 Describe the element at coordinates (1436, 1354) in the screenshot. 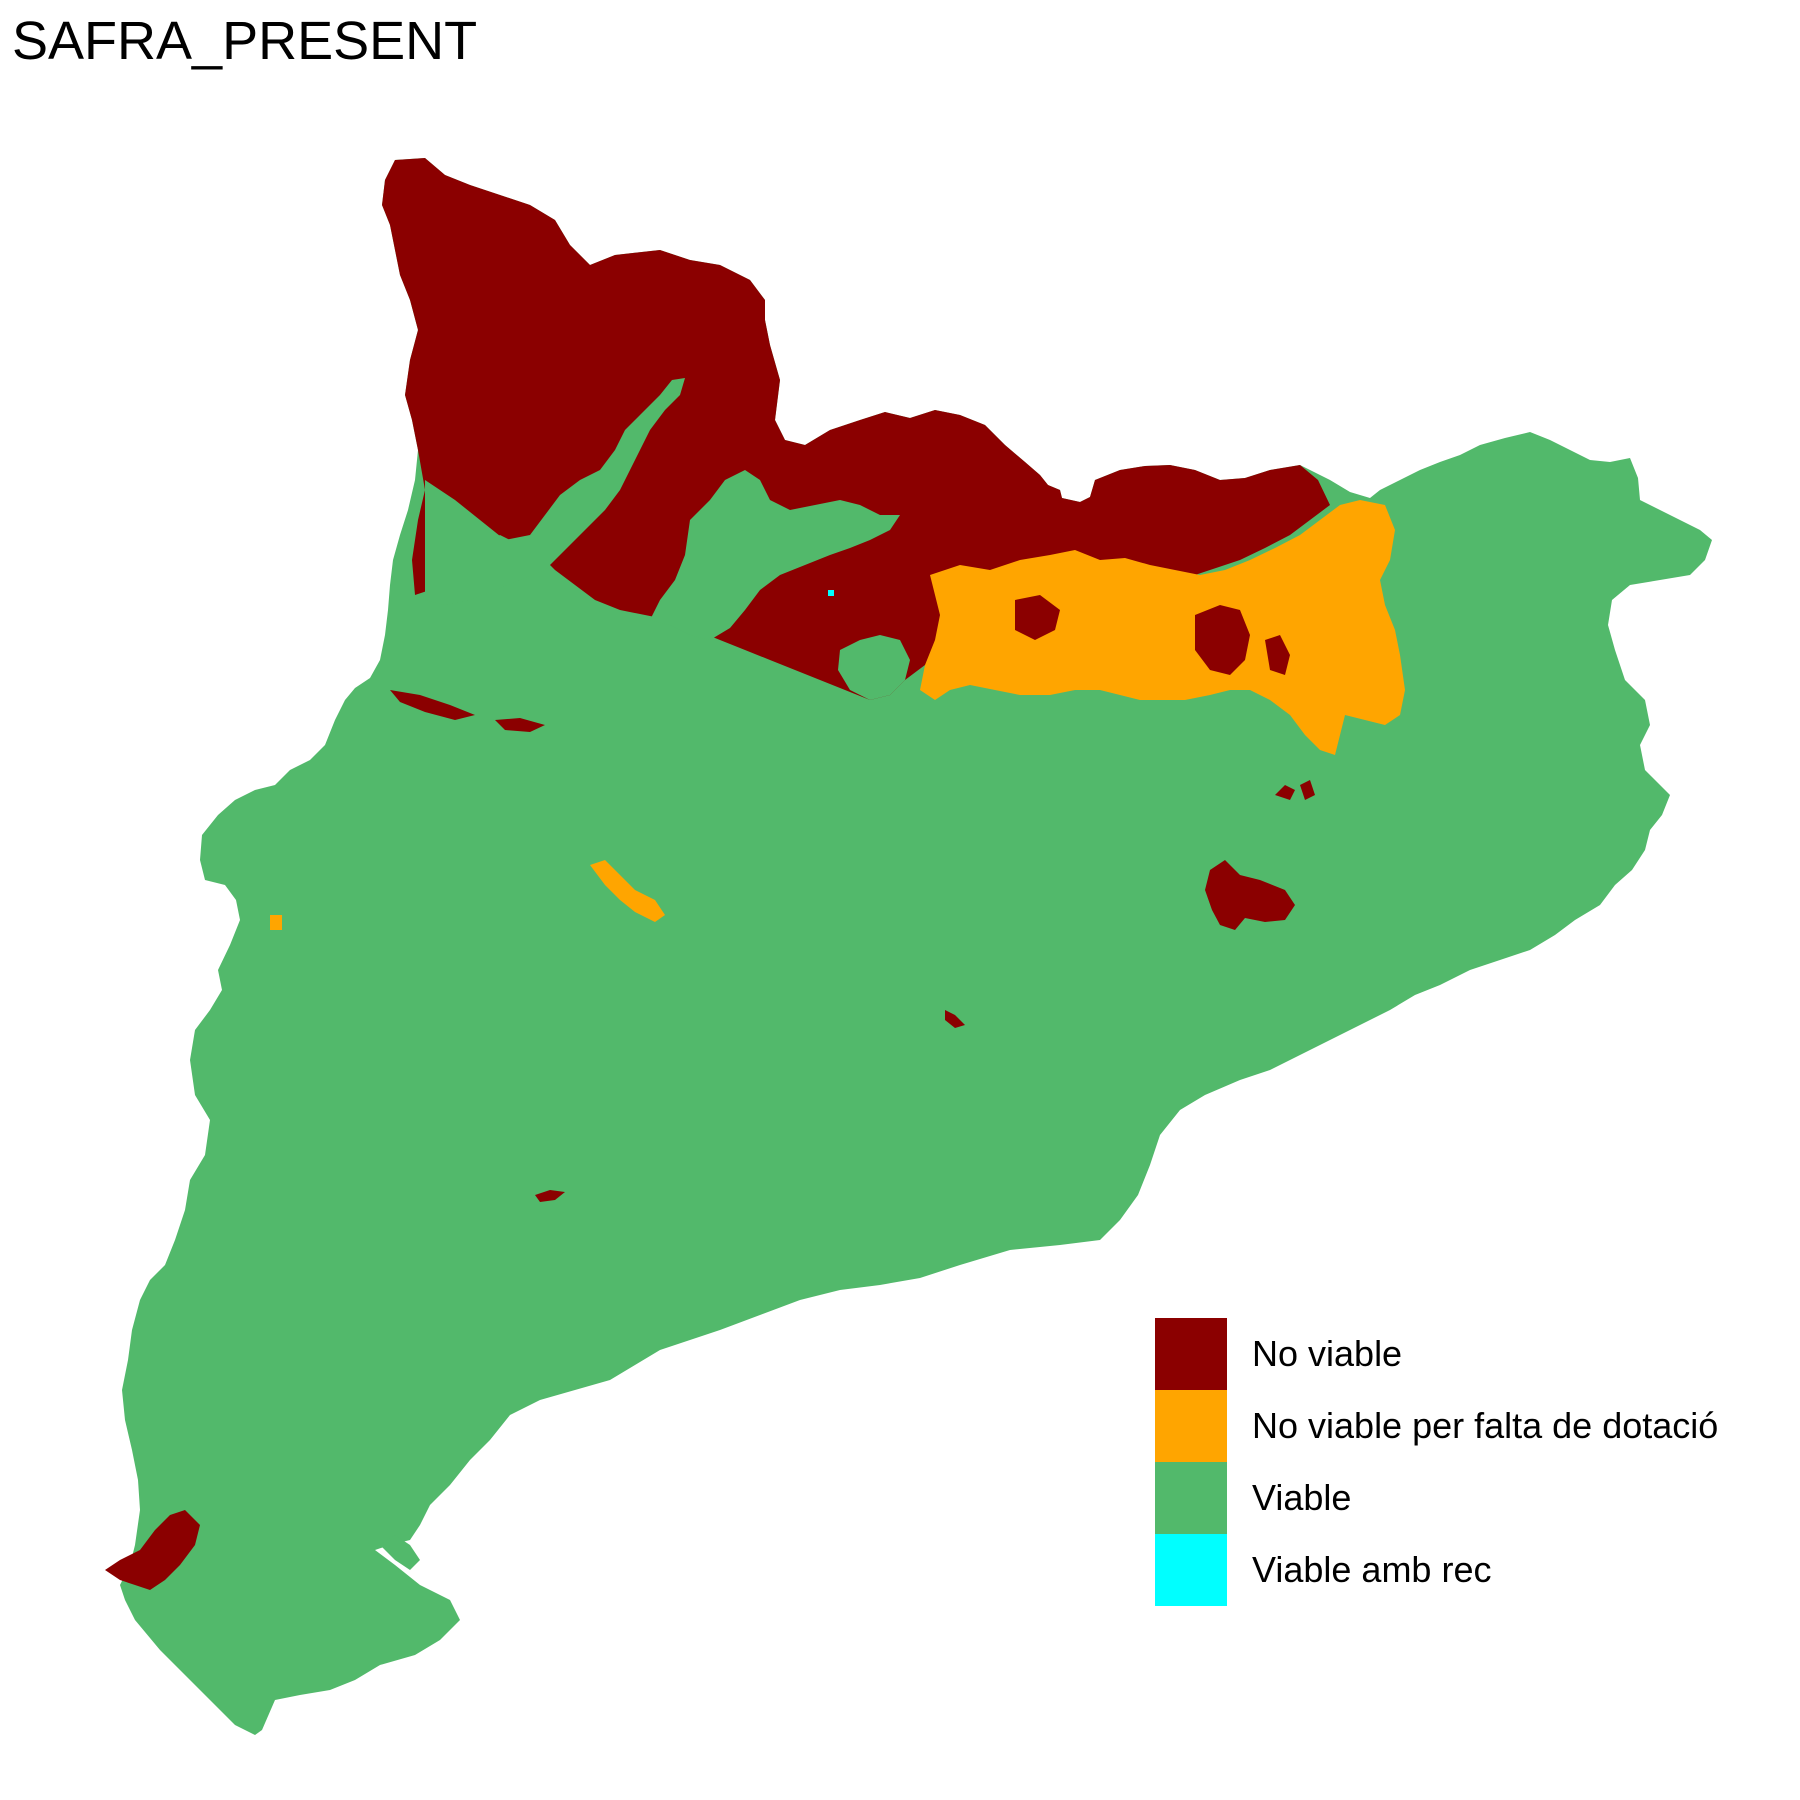

I see `legend-item-no-viable: No viable` at that location.